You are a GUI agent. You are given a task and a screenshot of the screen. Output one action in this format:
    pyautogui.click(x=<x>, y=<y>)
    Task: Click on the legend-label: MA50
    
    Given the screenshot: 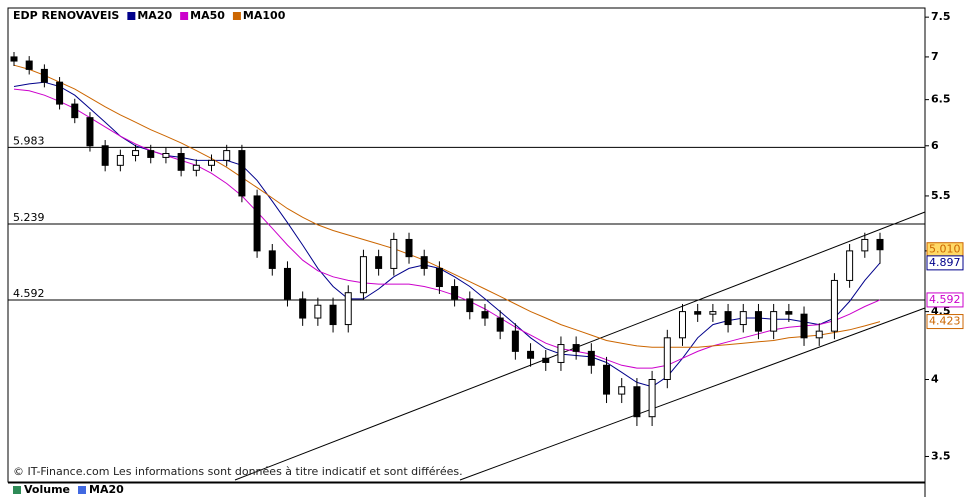 What is the action you would take?
    pyautogui.click(x=207, y=15)
    